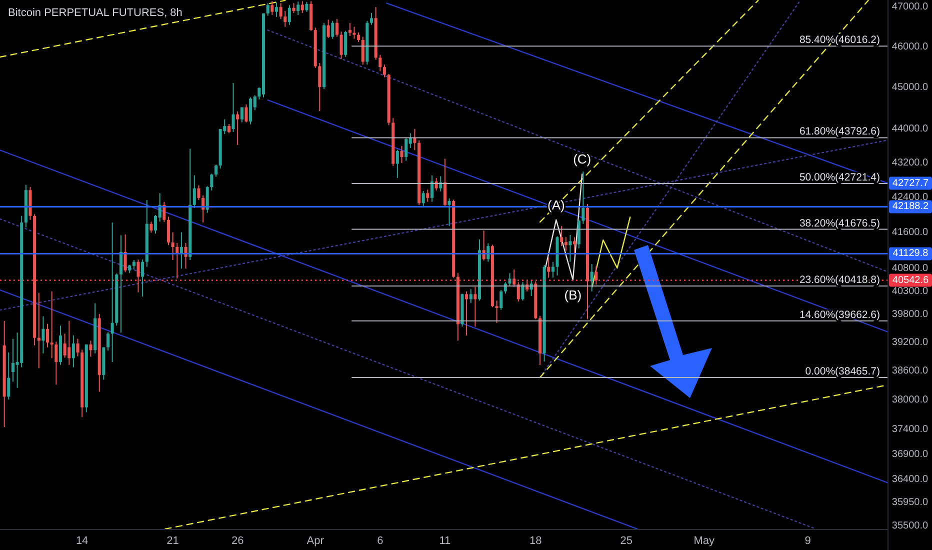 This screenshot has height=550, width=932. I want to click on annotation: (C), so click(582, 159).